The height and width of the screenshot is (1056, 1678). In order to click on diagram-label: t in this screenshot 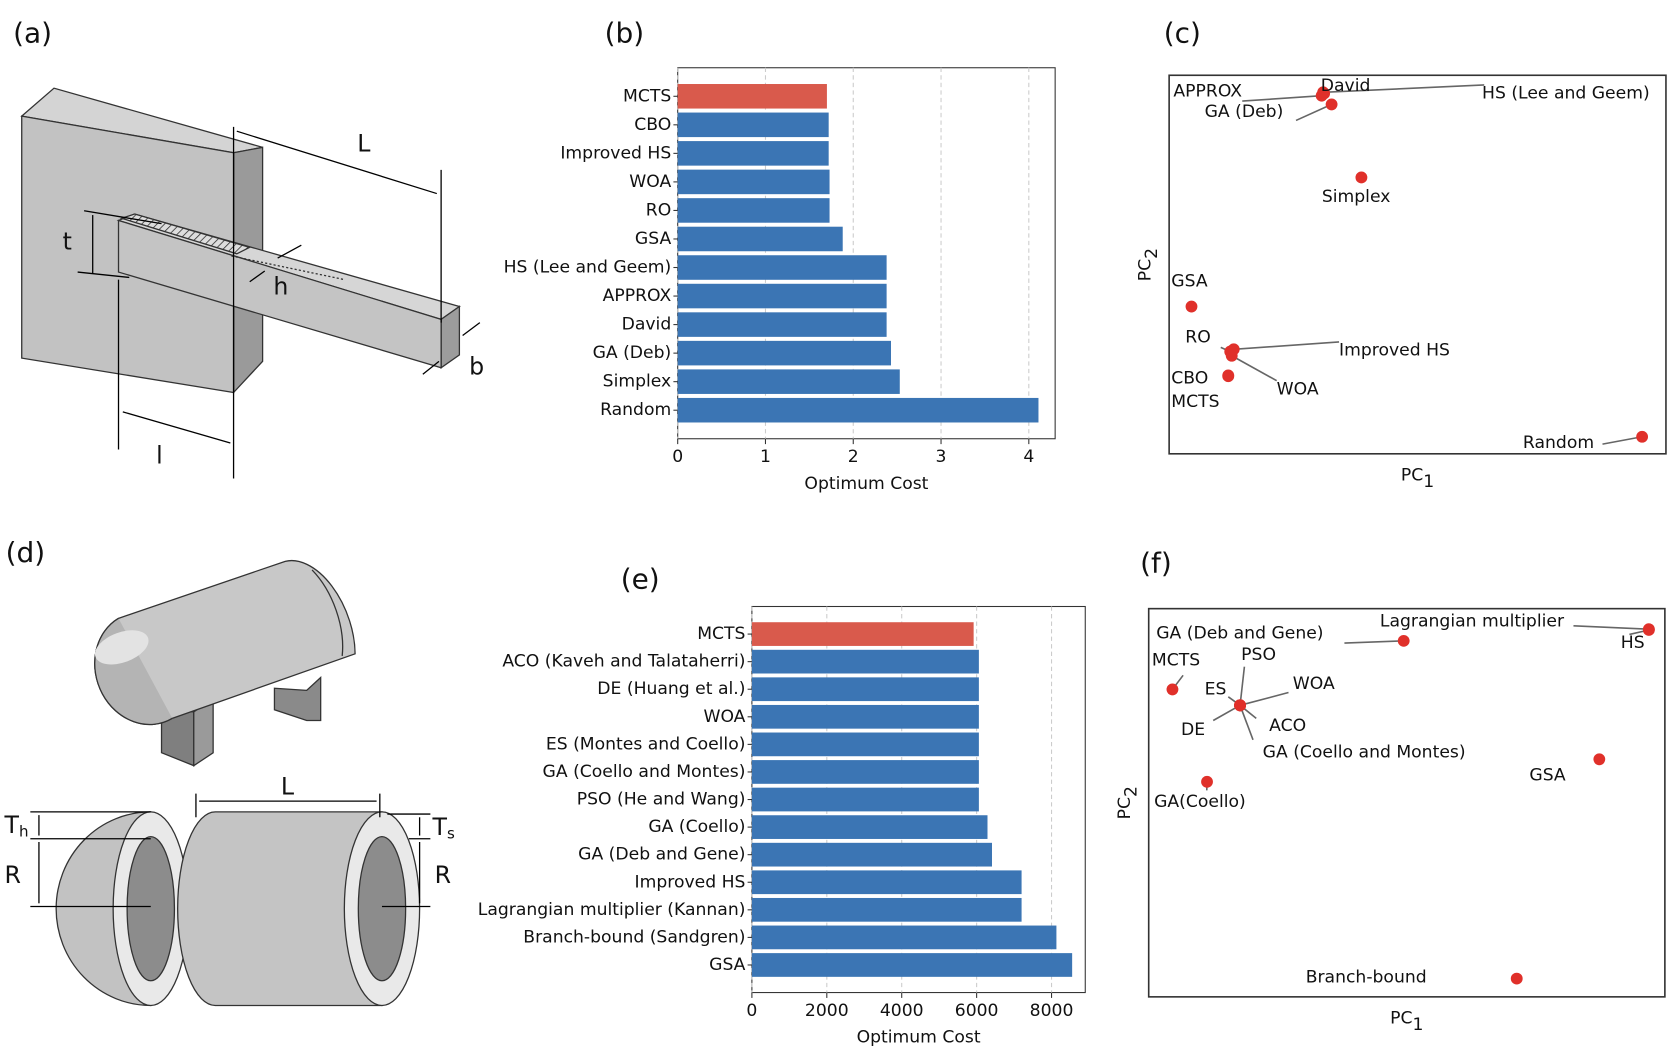, I will do `click(67, 242)`.